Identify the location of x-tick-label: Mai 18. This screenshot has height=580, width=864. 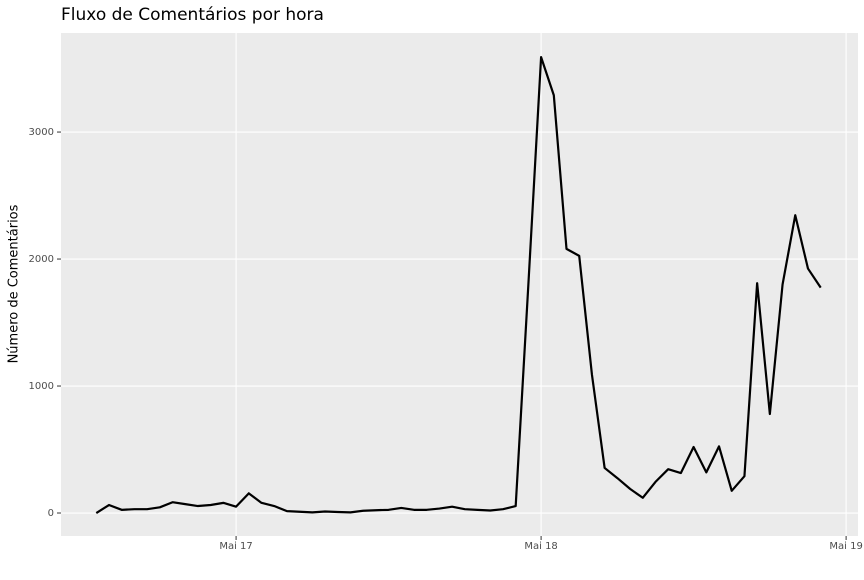
(540, 546).